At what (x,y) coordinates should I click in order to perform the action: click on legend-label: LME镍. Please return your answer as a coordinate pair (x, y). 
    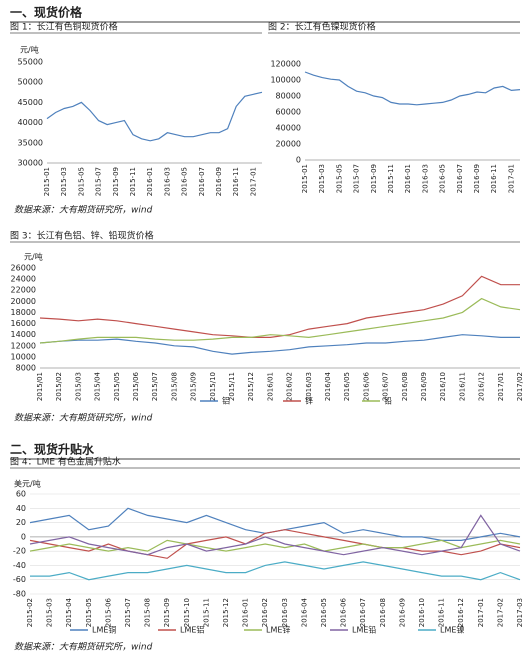
    Looking at the image, I should click on (452, 630).